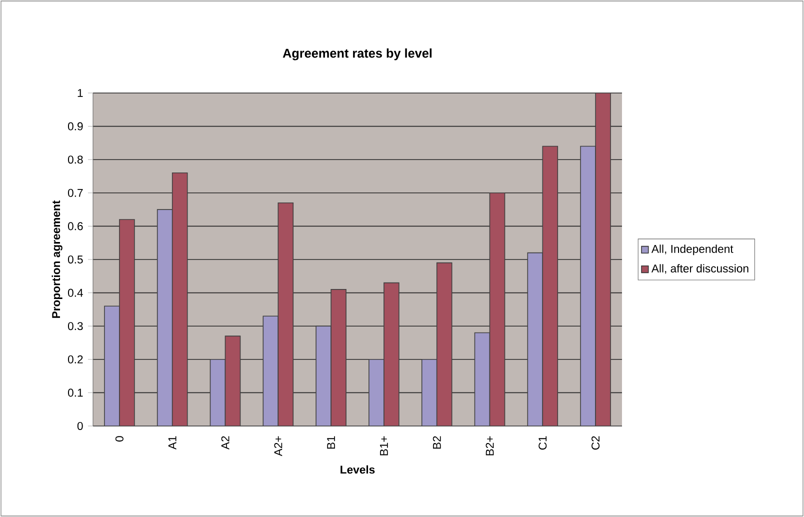 The width and height of the screenshot is (804, 517). What do you see at coordinates (278, 446) in the screenshot?
I see `x-tick-label: A2+` at bounding box center [278, 446].